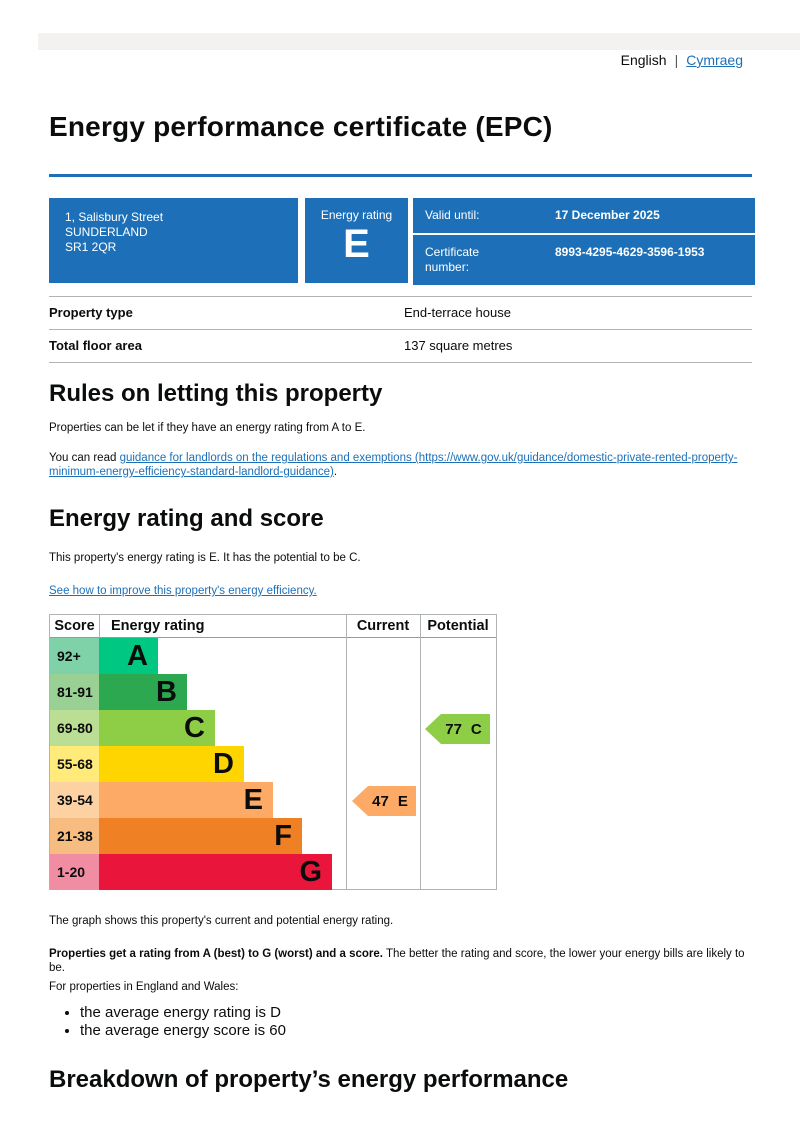 This screenshot has width=800, height=1132. What do you see at coordinates (95, 345) in the screenshot?
I see `total-floor-area-label: Total floor area` at bounding box center [95, 345].